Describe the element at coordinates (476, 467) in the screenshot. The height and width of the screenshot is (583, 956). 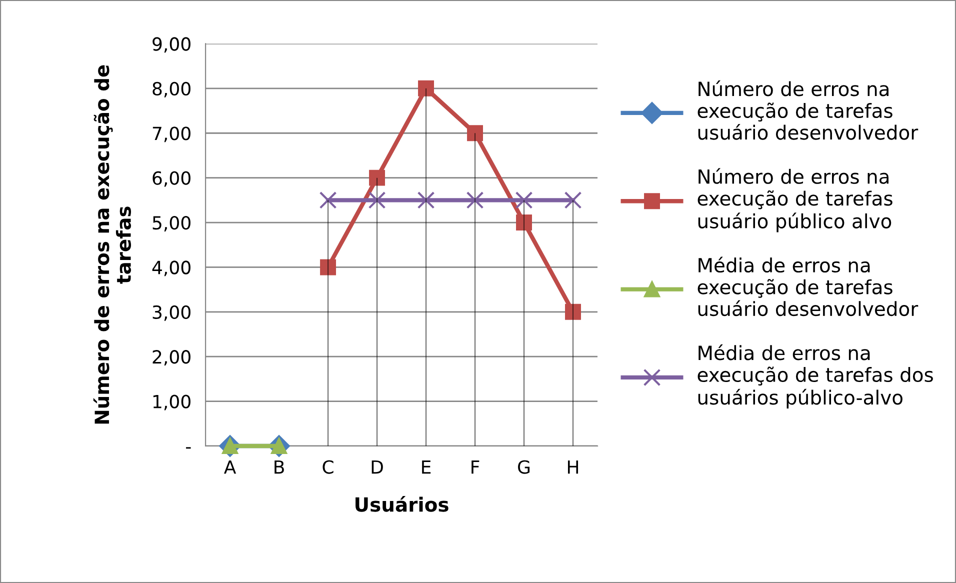
I see `x-tick-label: F` at that location.